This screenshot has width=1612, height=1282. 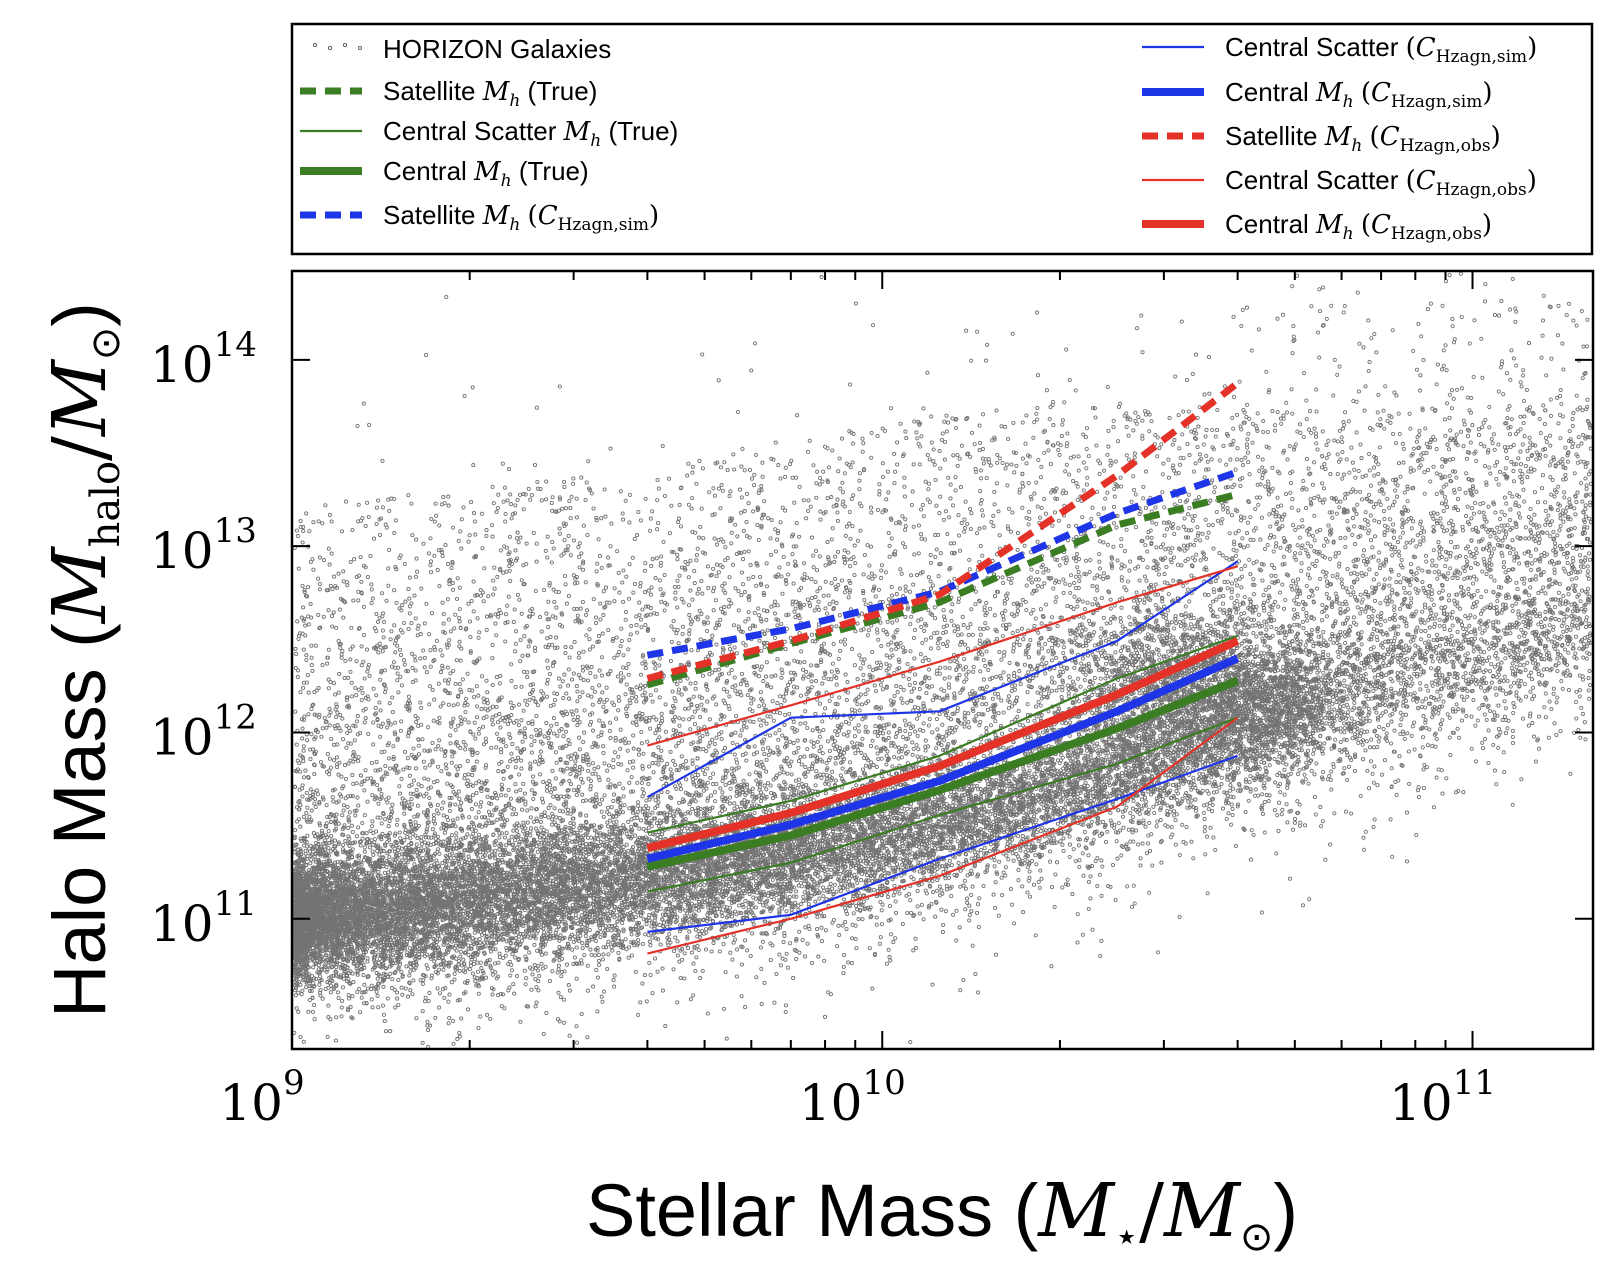 What do you see at coordinates (490, 93) in the screenshot?
I see `legend-label-sat_true: Satellite Mh (True)` at bounding box center [490, 93].